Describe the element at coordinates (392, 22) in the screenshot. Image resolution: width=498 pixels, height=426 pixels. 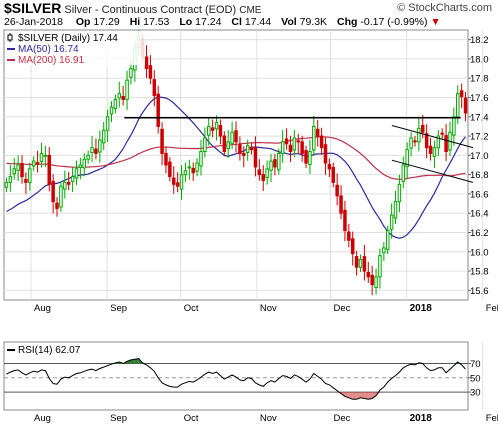
I see `ohlc-value: -0.17 (-0.99%)` at that location.